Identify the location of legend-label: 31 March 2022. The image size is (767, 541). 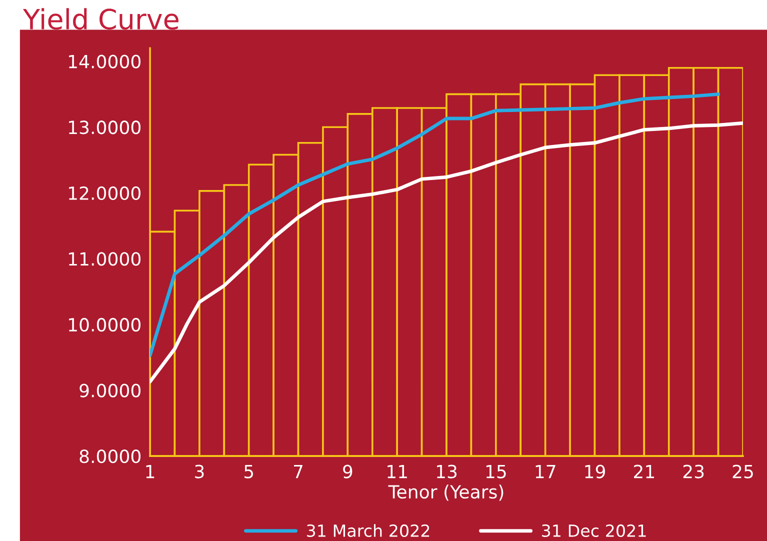
(368, 530).